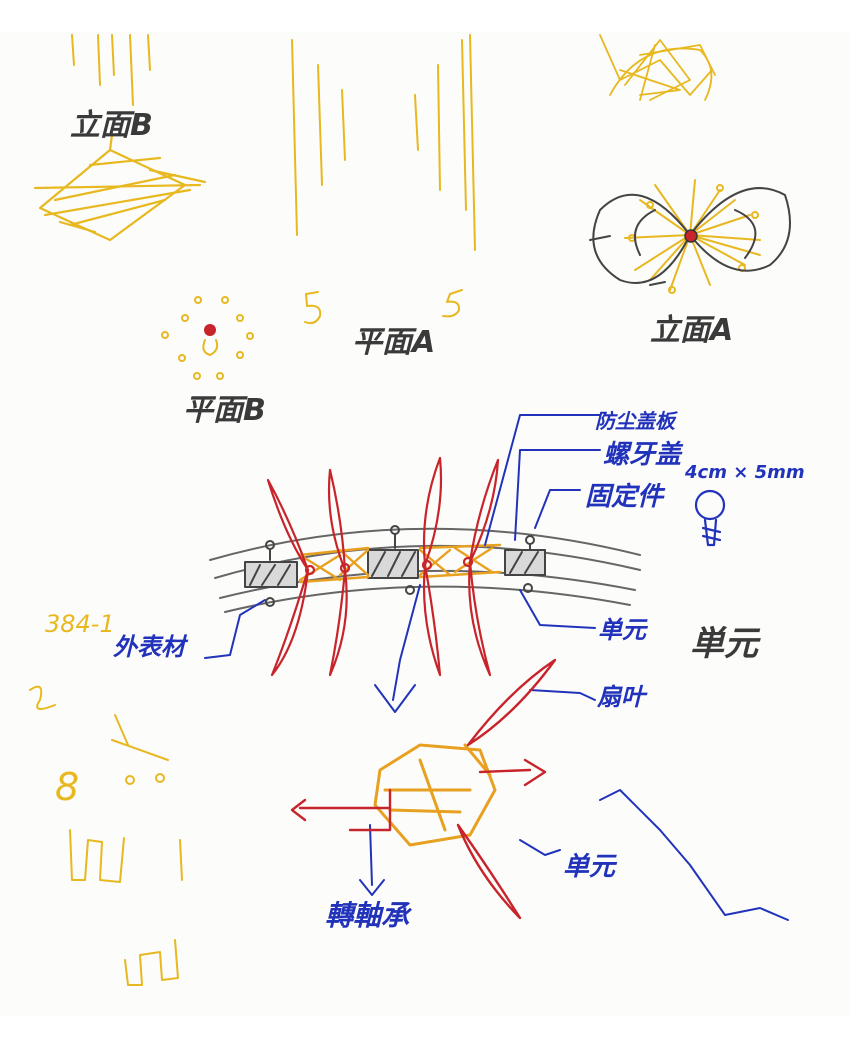 Image resolution: width=850 pixels, height=1046 pixels. I want to click on plan-b-red-center, so click(210, 330).